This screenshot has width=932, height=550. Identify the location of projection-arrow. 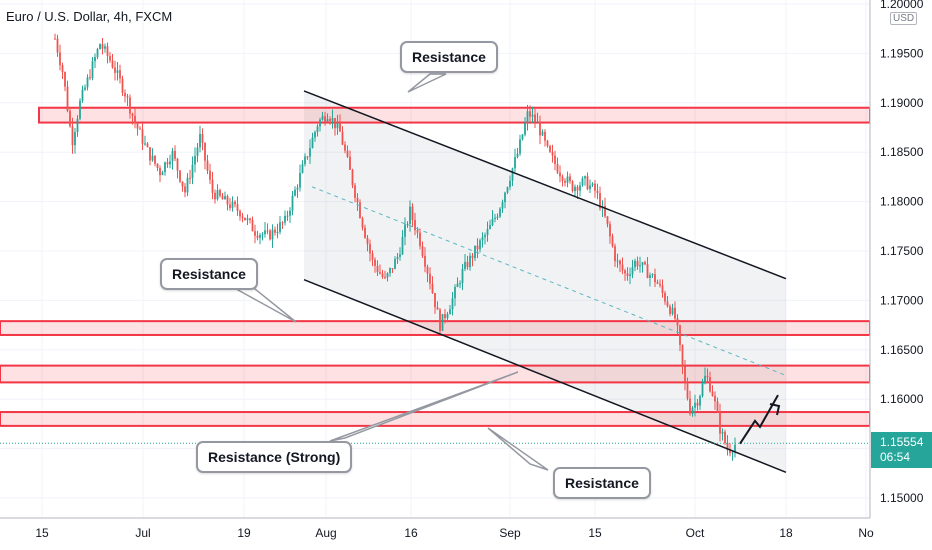
(759, 419).